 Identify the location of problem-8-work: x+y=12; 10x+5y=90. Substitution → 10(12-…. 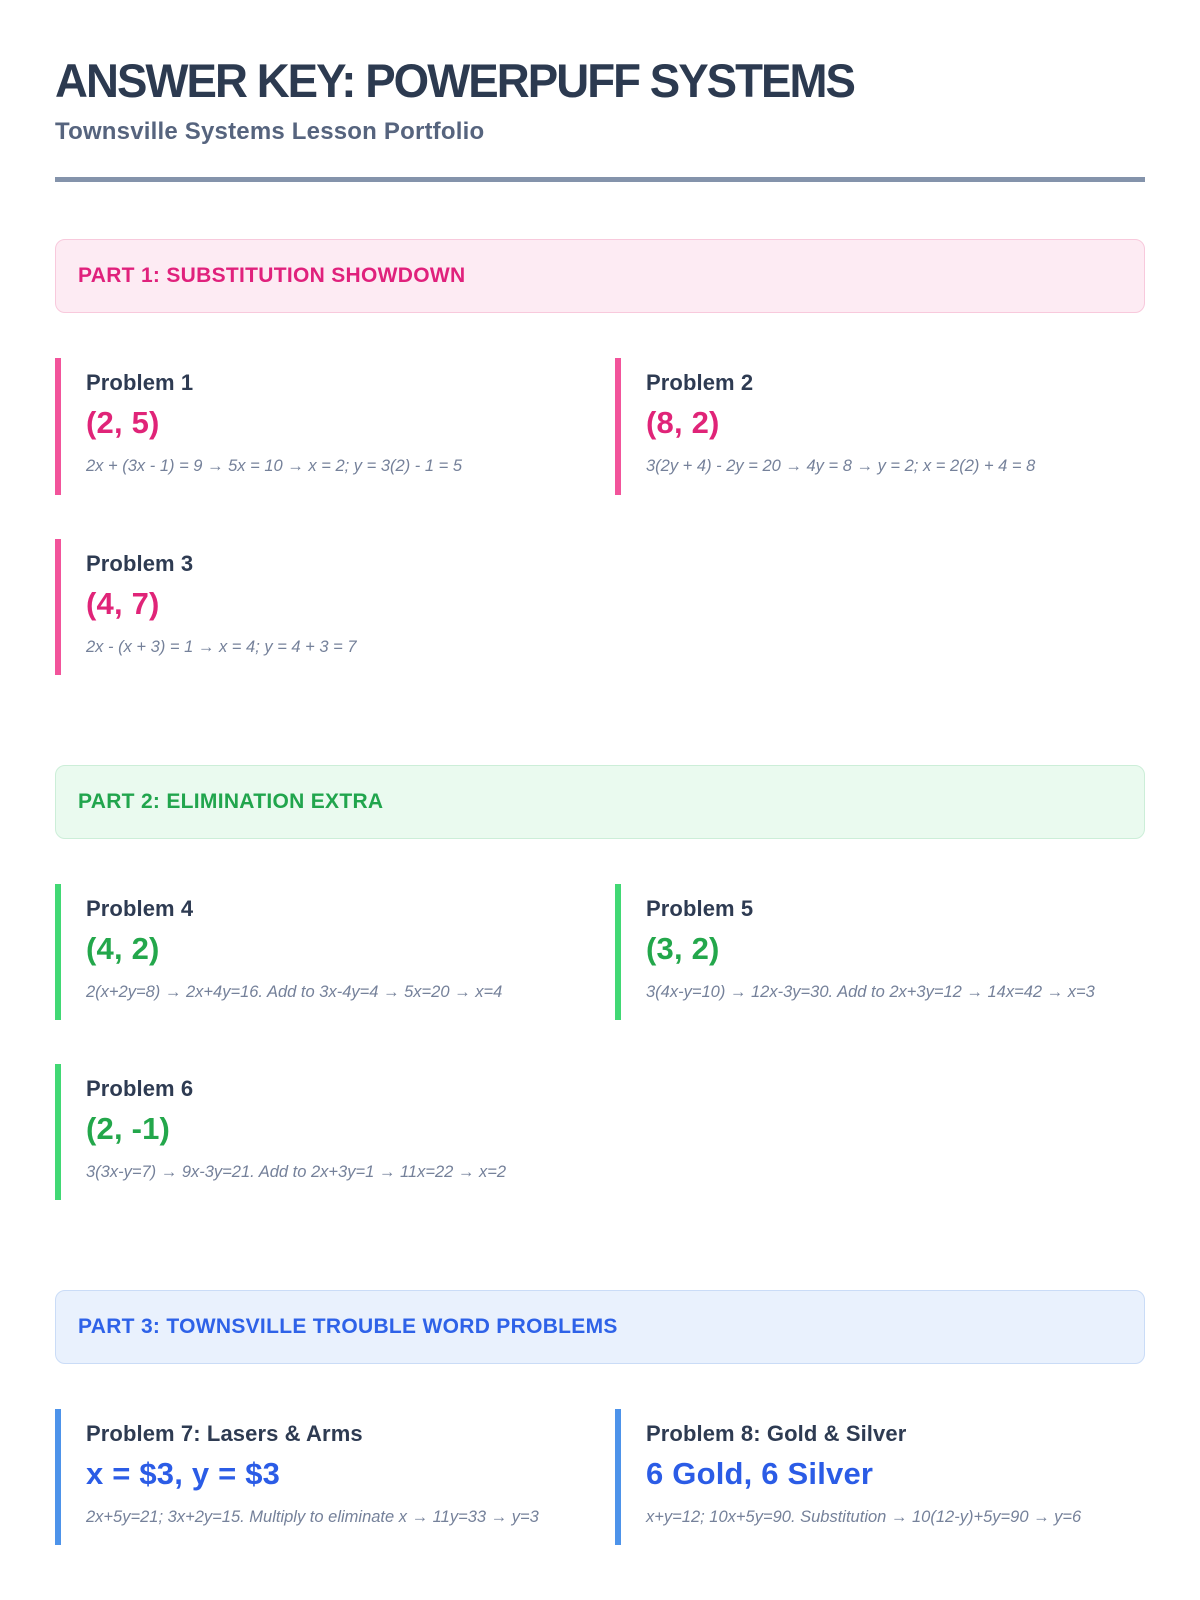
(864, 1517).